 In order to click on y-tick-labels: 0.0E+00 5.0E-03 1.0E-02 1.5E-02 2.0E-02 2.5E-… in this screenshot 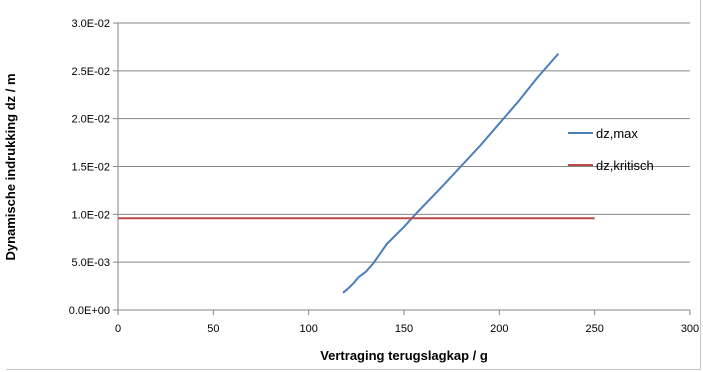, I will do `click(89, 167)`.